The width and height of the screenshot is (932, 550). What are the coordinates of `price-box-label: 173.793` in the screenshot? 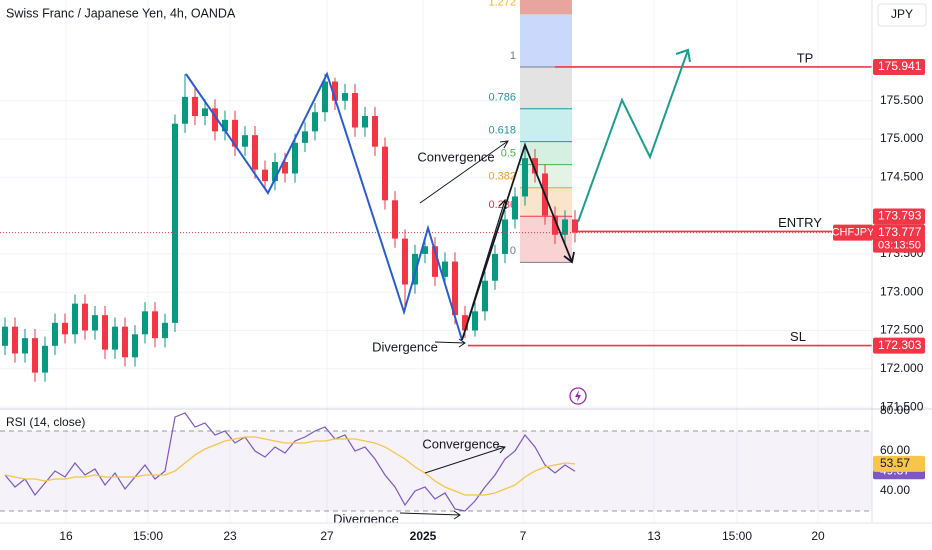 It's located at (900, 216).